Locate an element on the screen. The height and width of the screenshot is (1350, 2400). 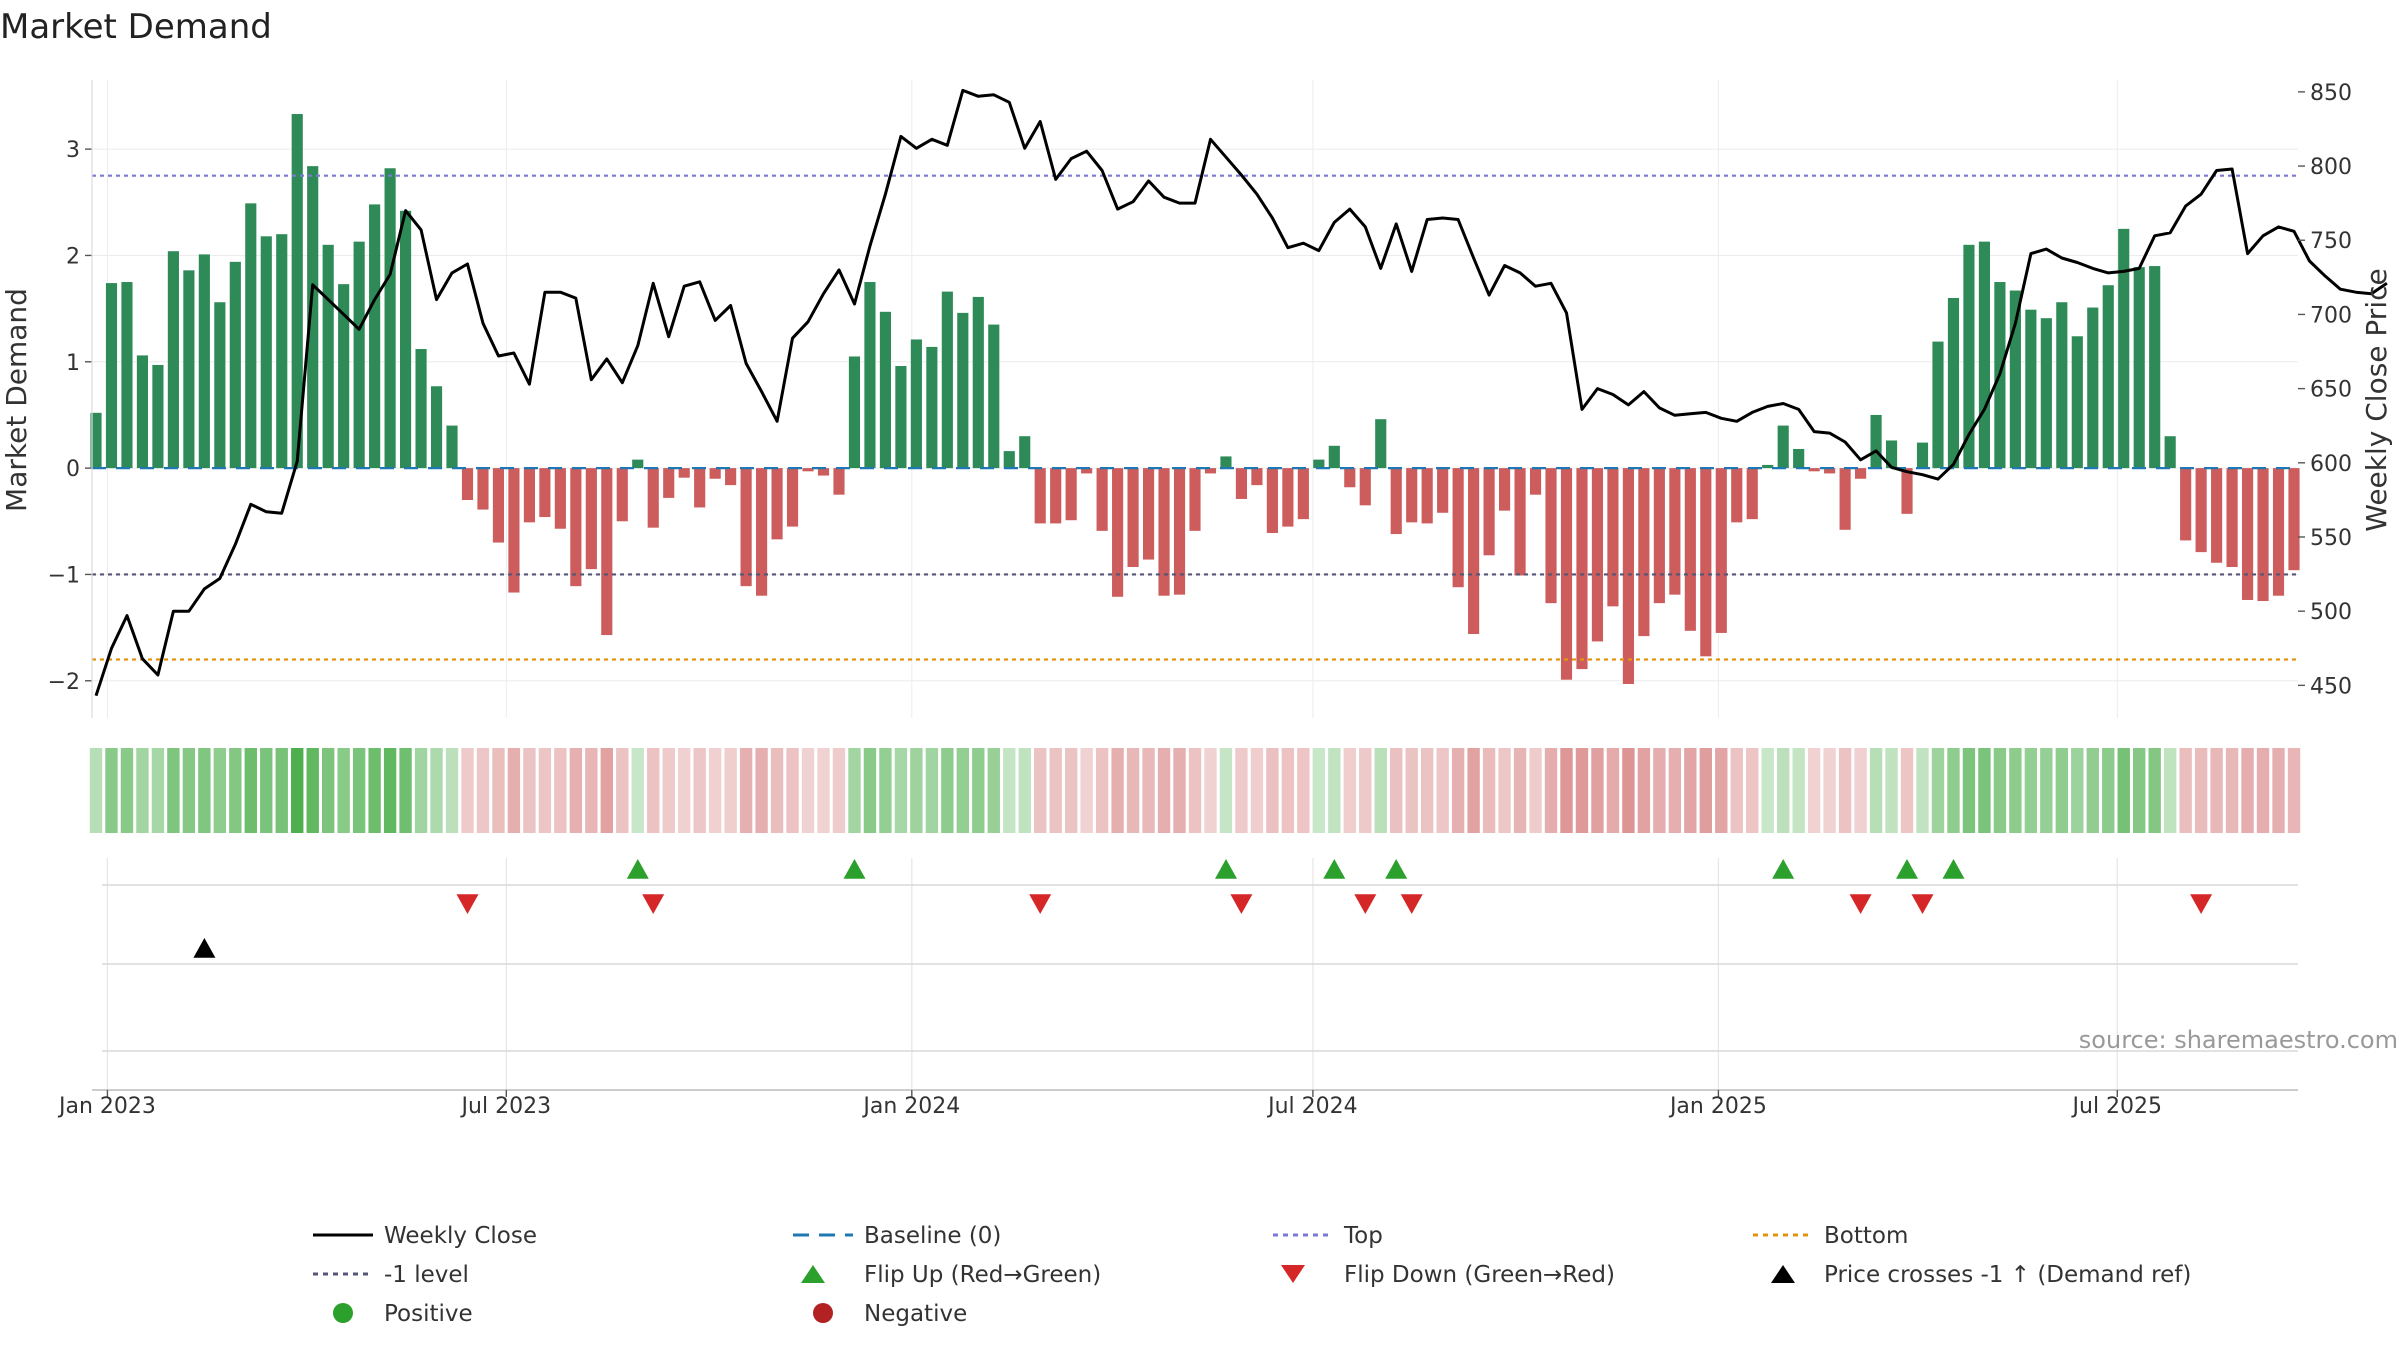
legend-item-positive: Positive is located at coordinates (403, 1314).